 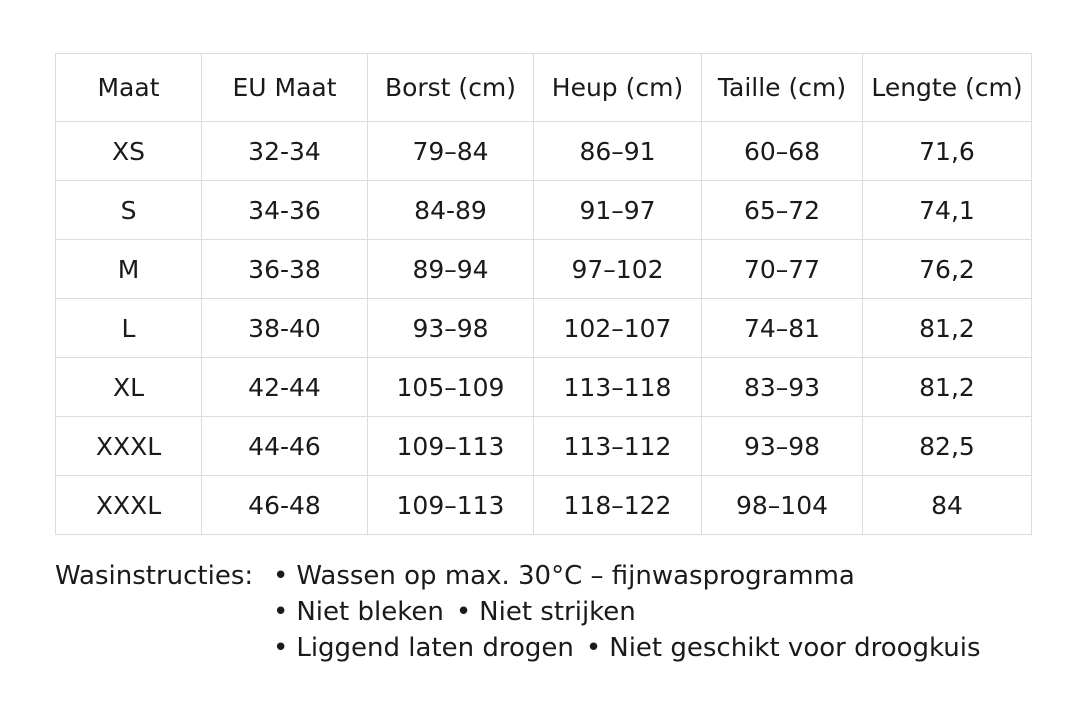 I want to click on wash-line: • Niet bleken • Niet strijken, so click(x=631, y=612).